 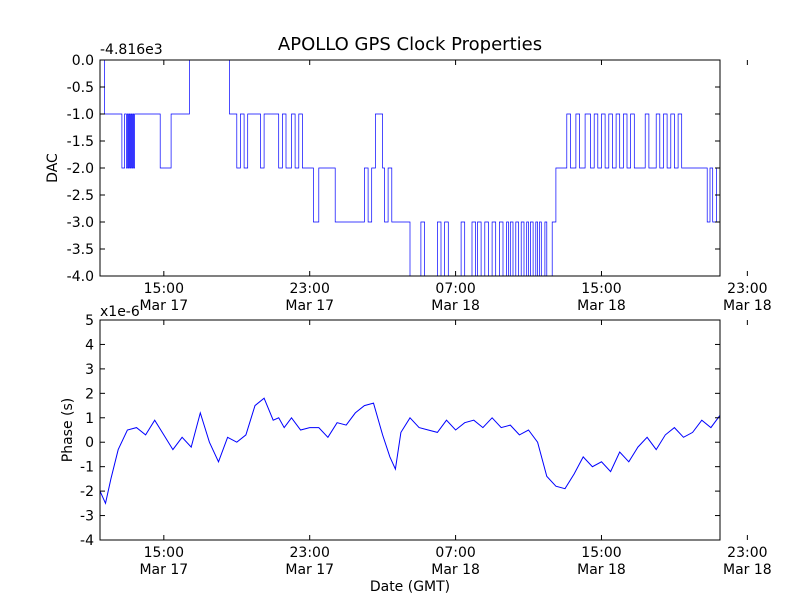 What do you see at coordinates (120, 312) in the screenshot?
I see `phase-offset-label: x1e-6` at bounding box center [120, 312].